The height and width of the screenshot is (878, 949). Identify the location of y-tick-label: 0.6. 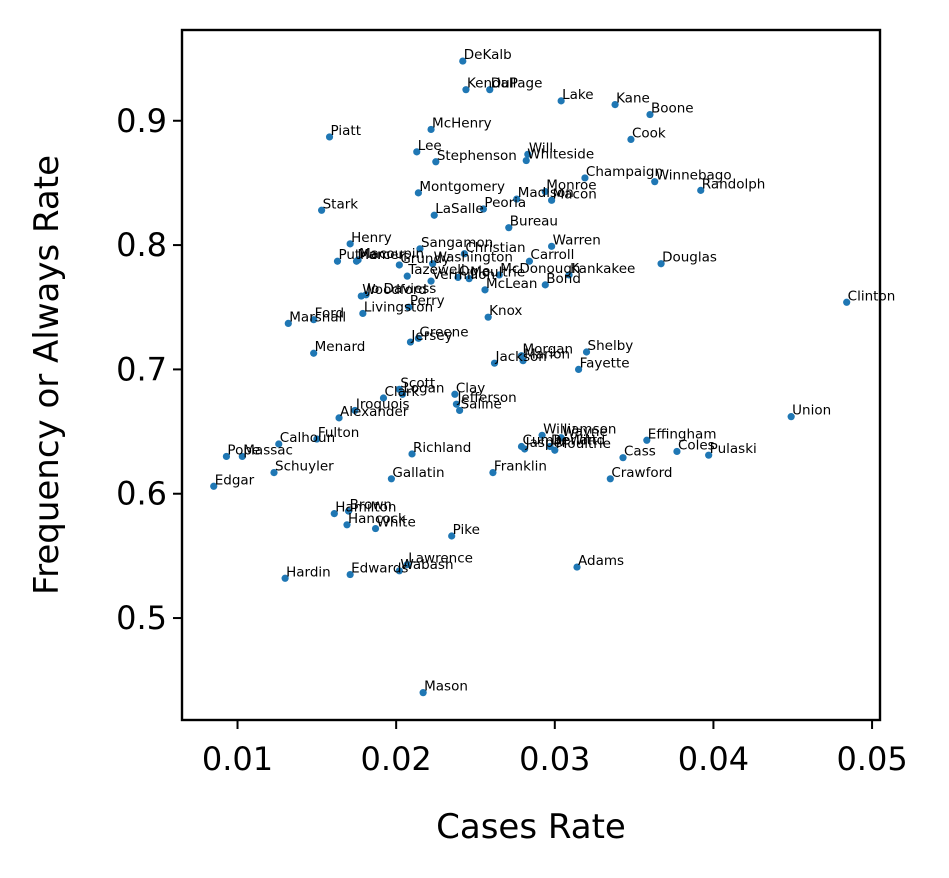
(141, 494).